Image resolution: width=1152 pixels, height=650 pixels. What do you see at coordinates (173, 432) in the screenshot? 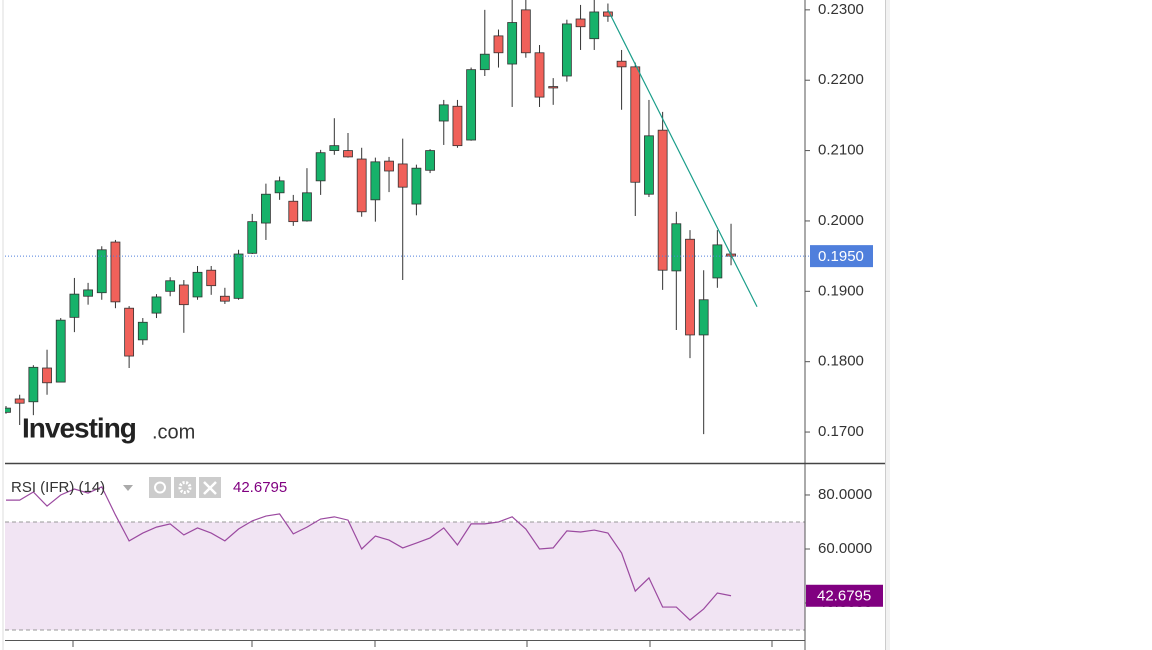
I see `logo-suffix: .com` at bounding box center [173, 432].